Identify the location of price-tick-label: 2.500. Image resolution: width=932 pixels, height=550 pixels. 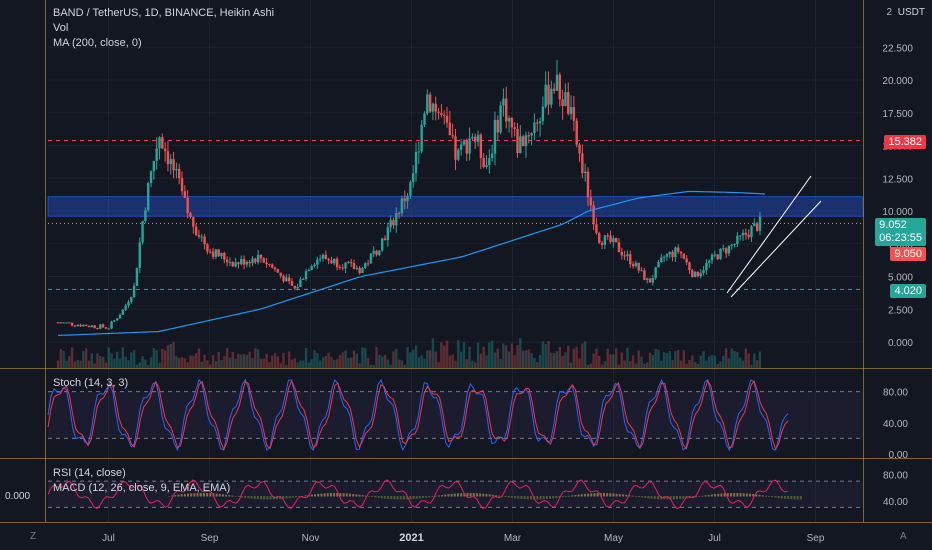
(900, 310).